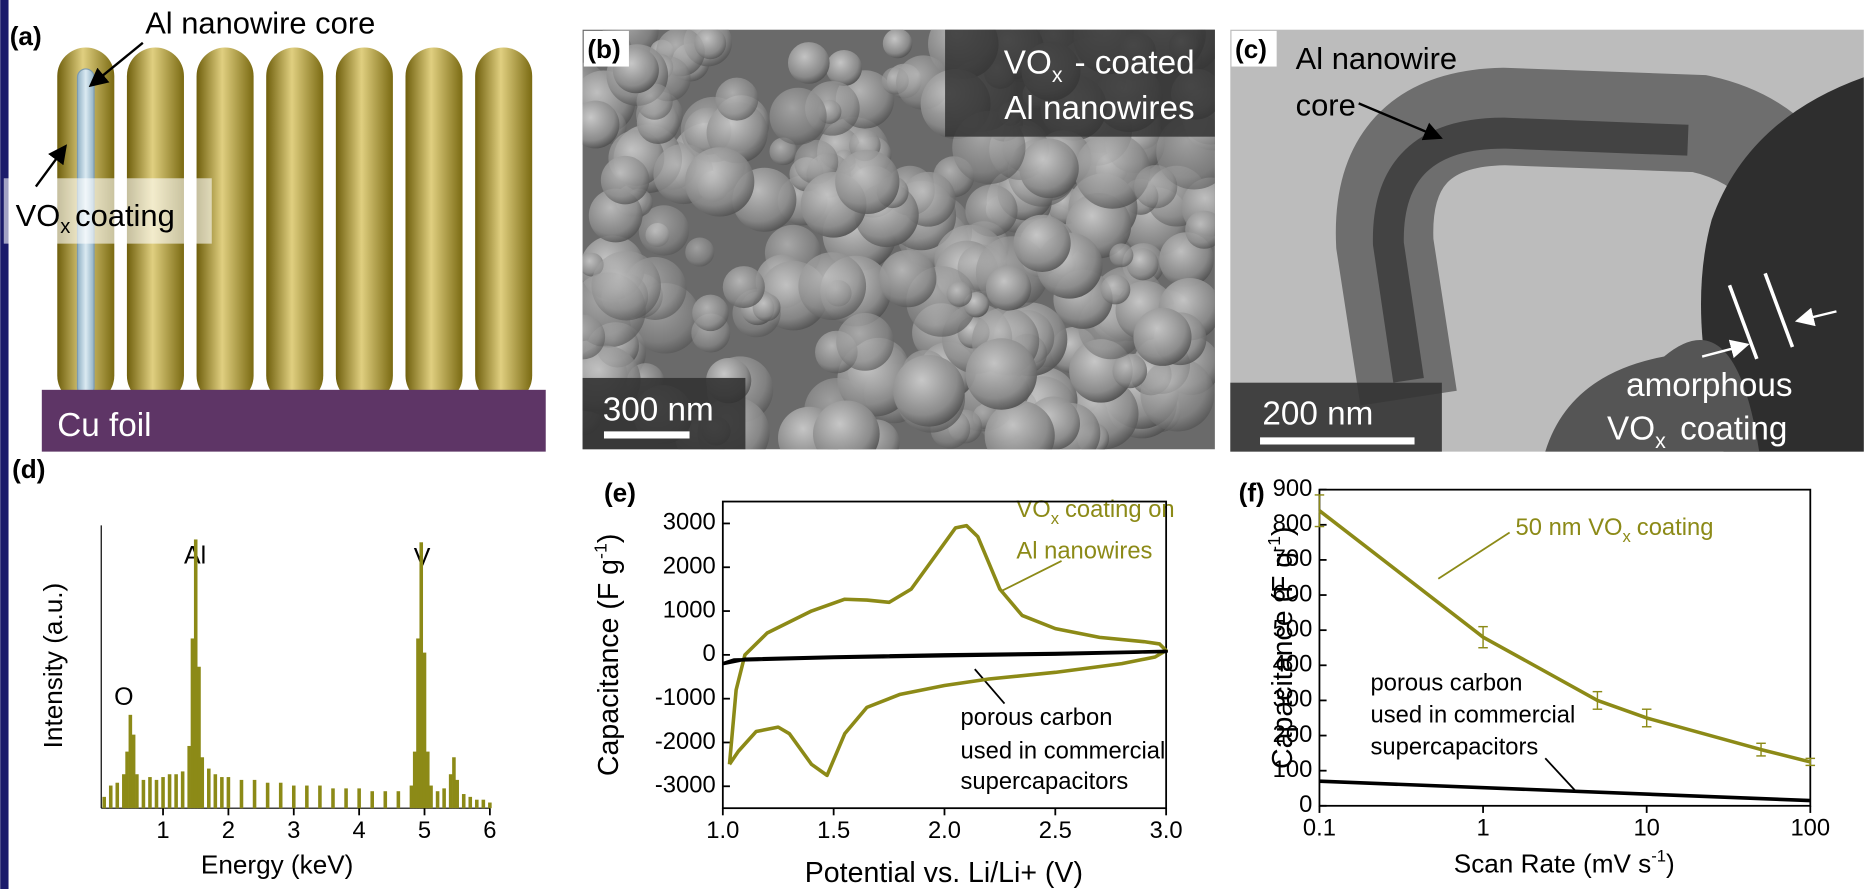 The width and height of the screenshot is (1864, 889). I want to click on y-tick-label: 900, so click(1293, 488).